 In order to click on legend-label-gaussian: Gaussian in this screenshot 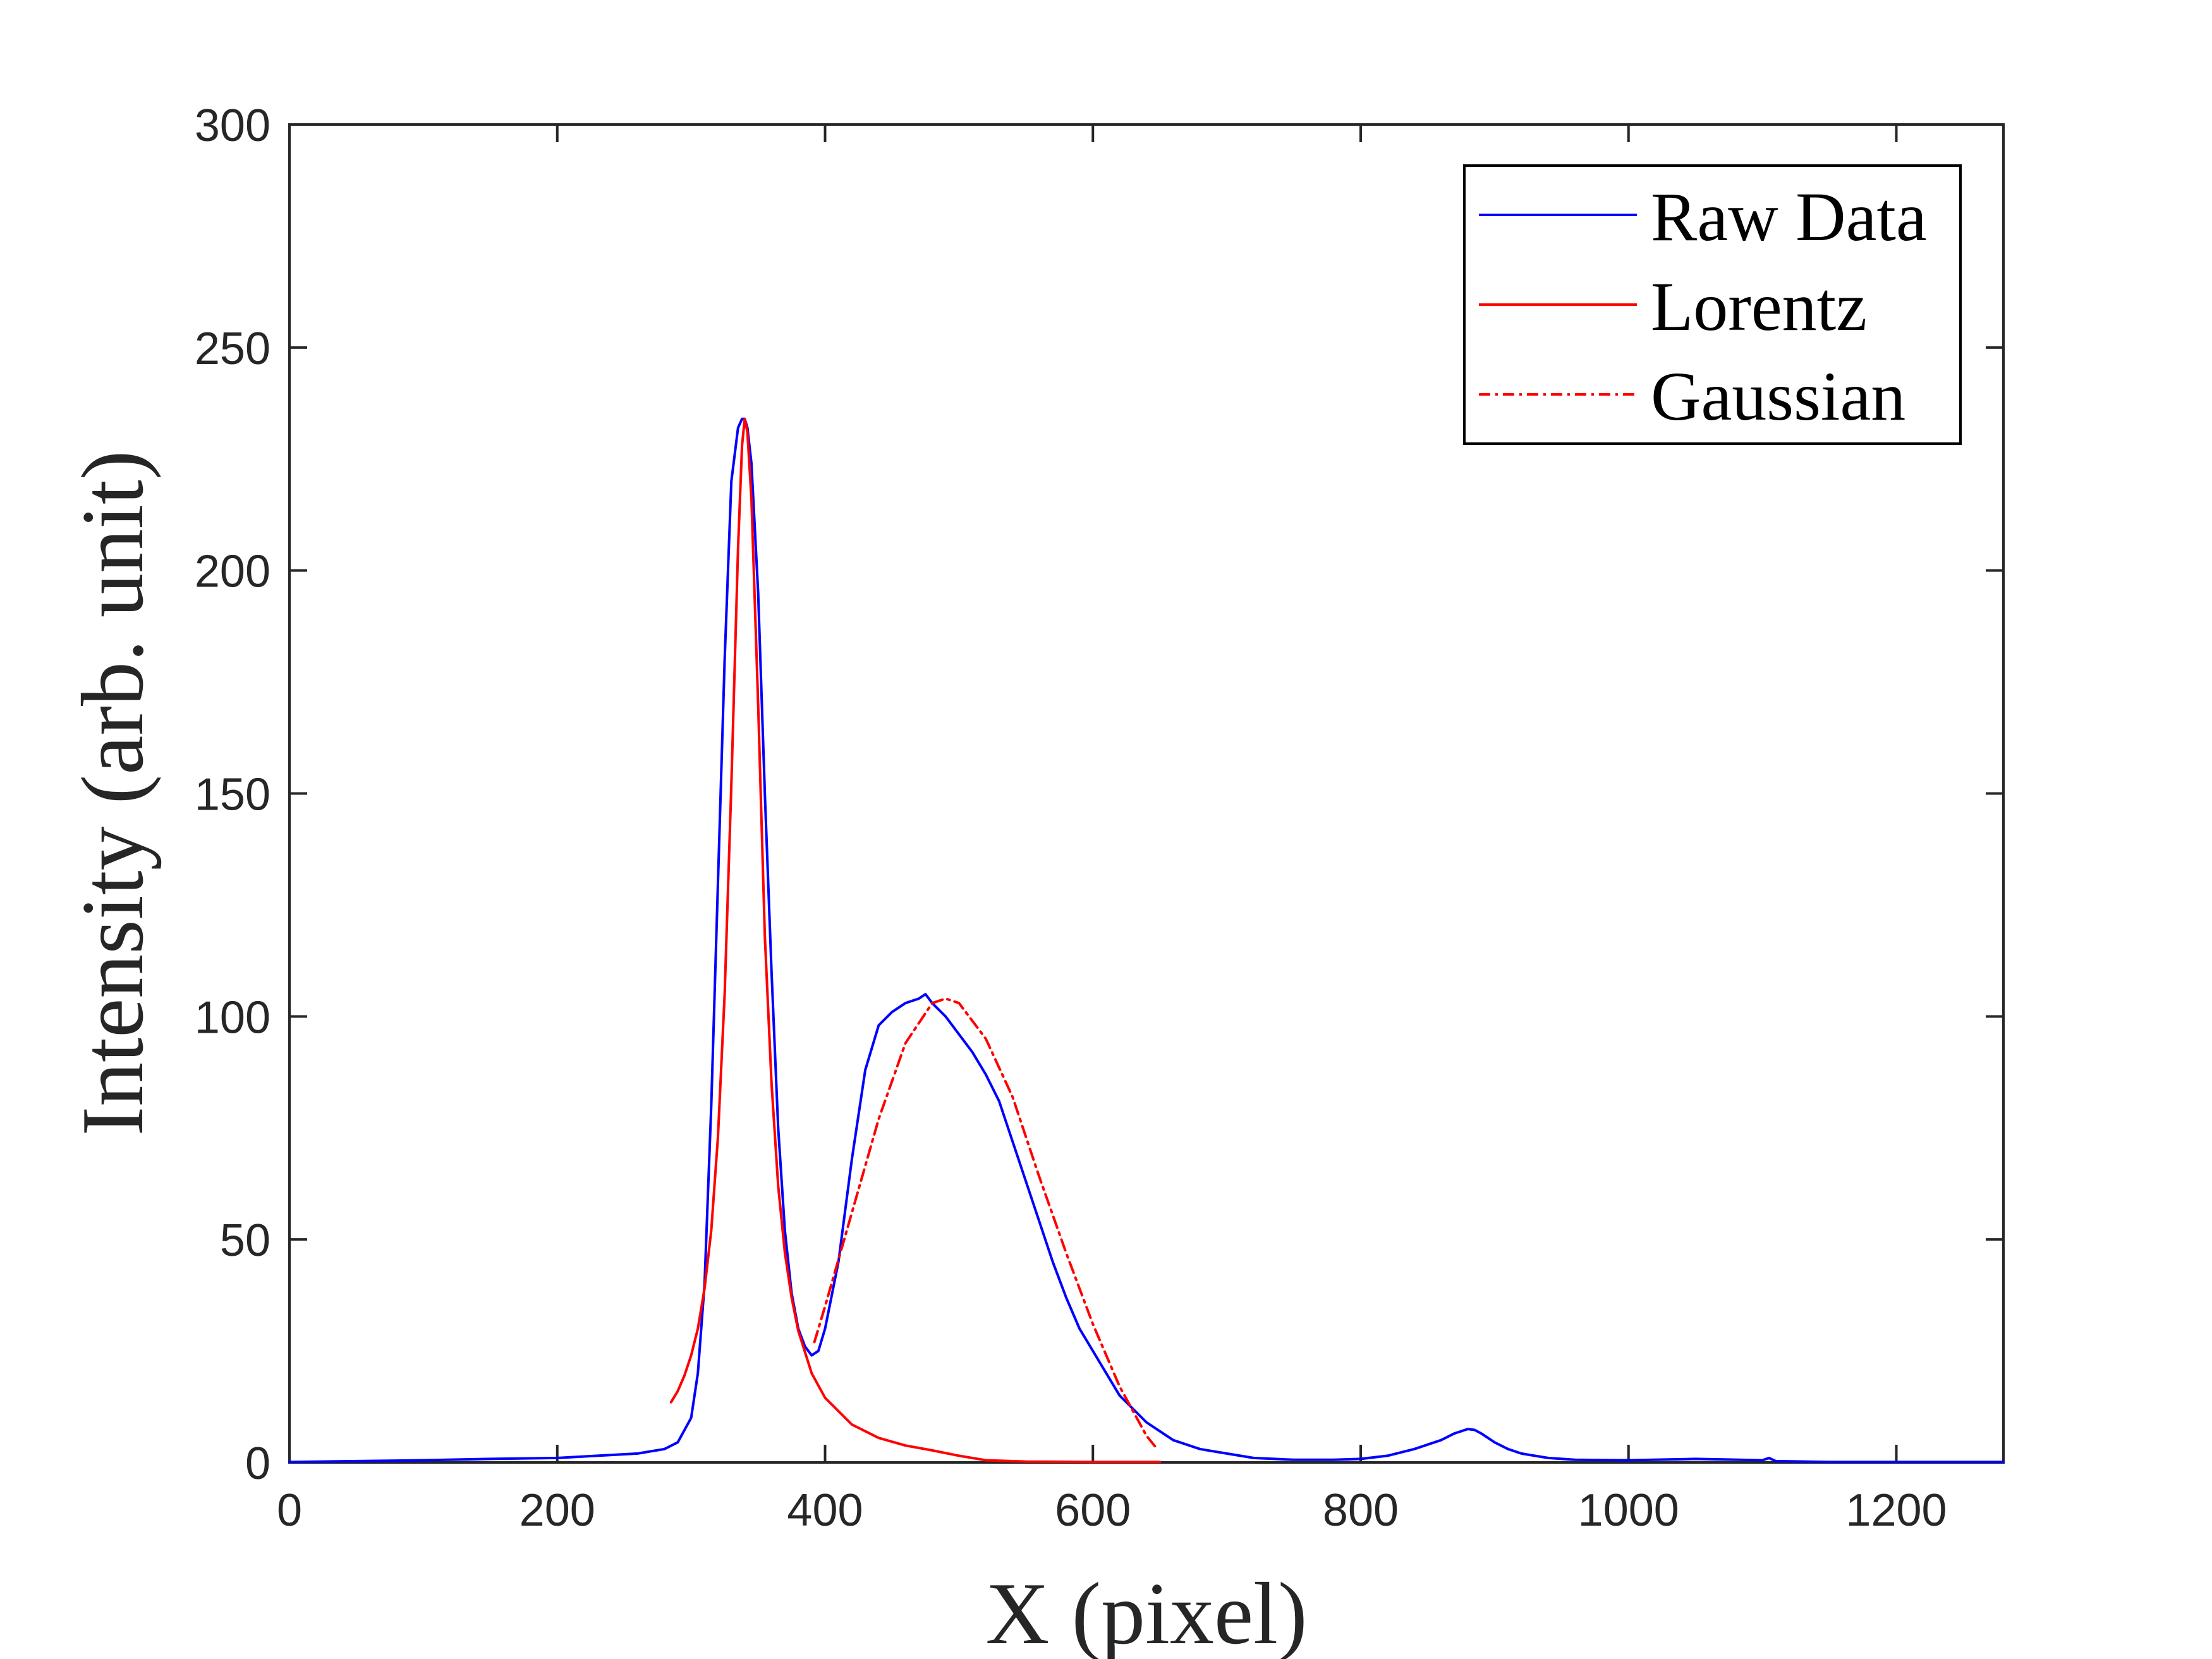, I will do `click(1778, 396)`.